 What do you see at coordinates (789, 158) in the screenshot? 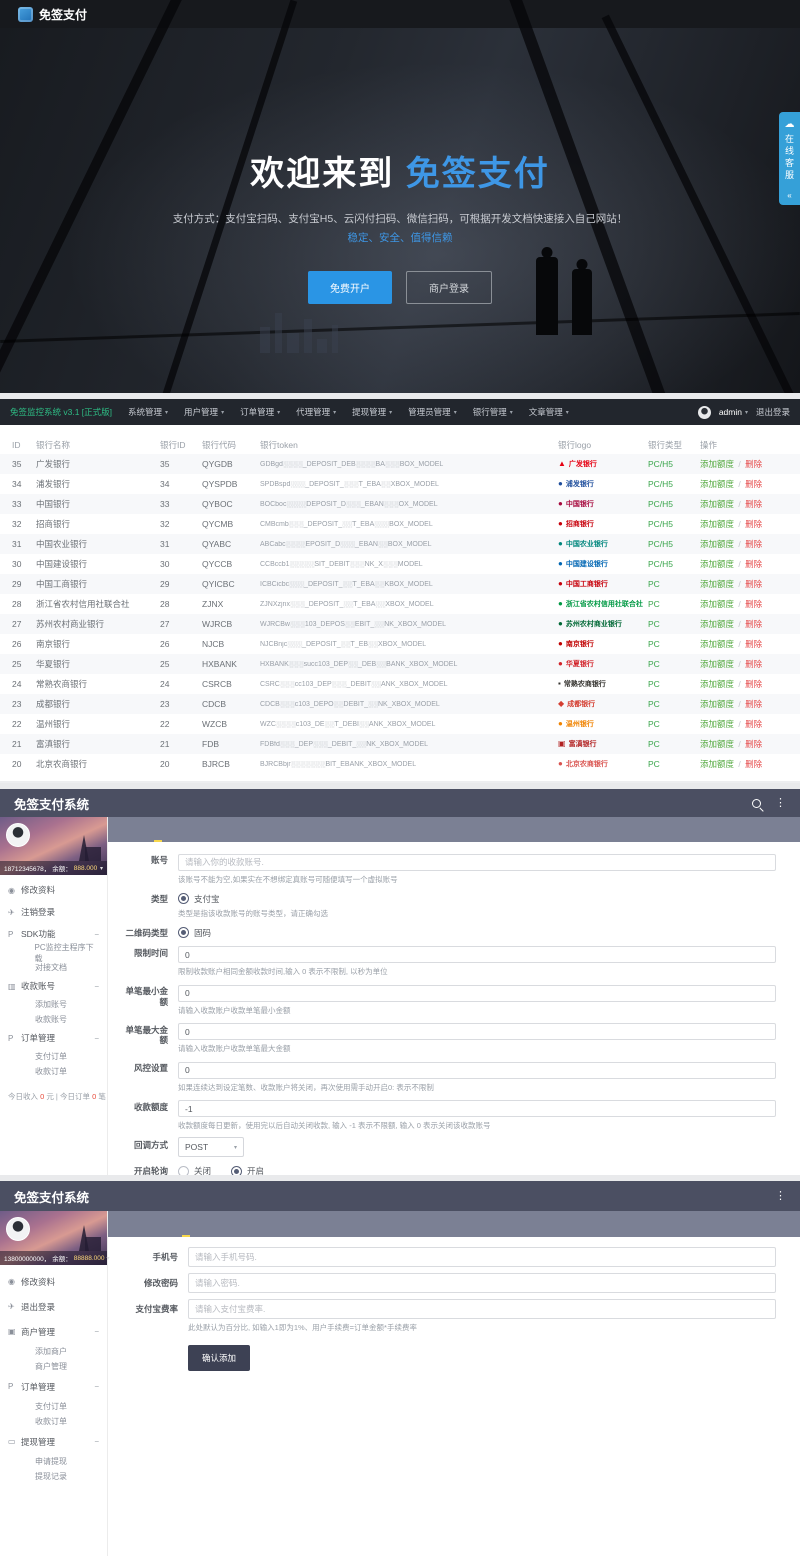
I see `online-service-tab: ☁ 在线客服 «` at bounding box center [789, 158].